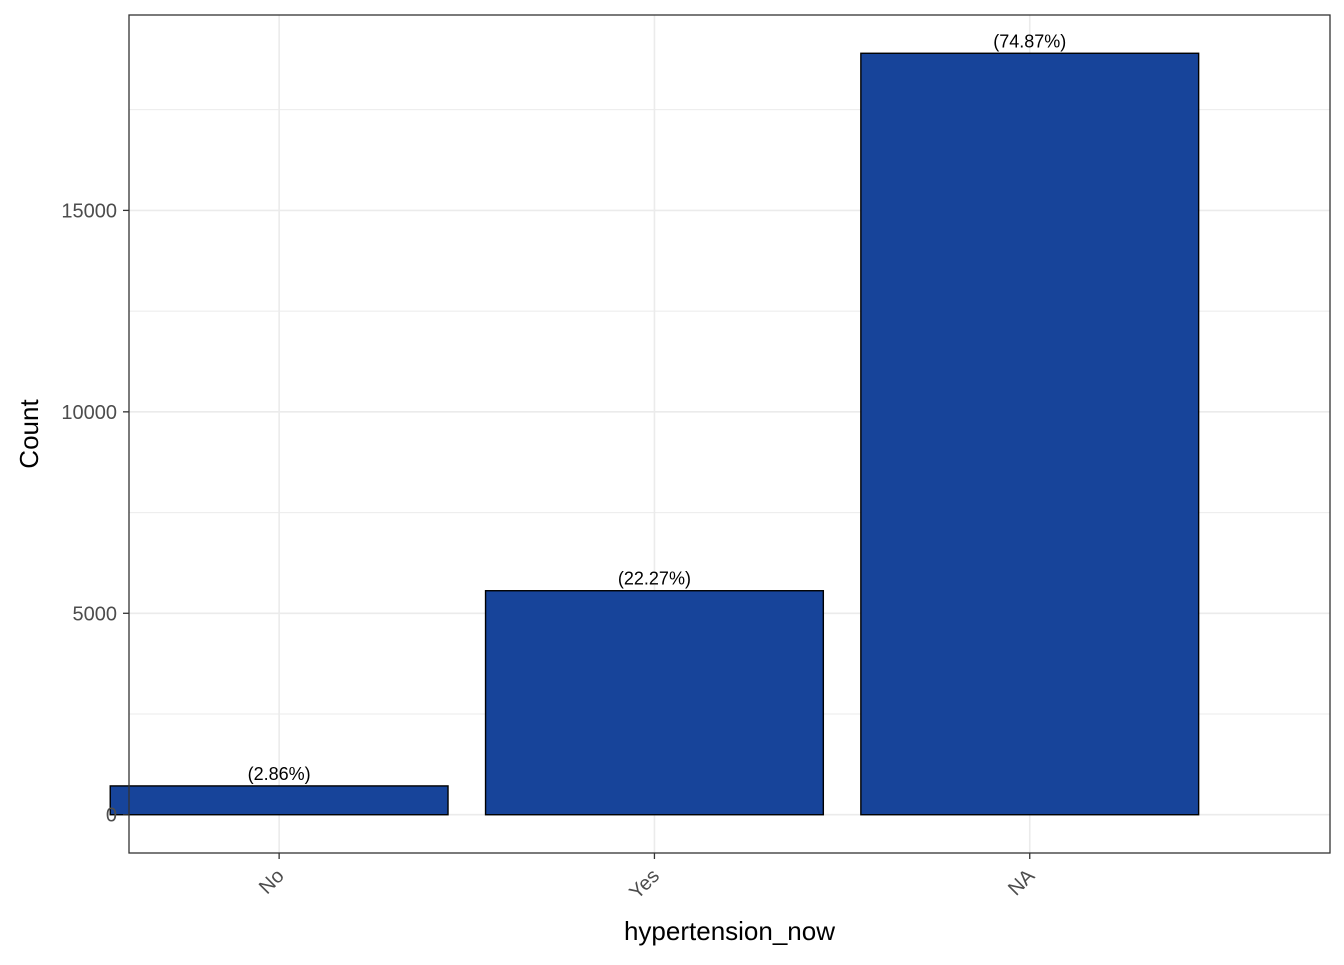 Image resolution: width=1344 pixels, height=965 pixels. I want to click on bar-percent-label: (22.27%), so click(654, 579).